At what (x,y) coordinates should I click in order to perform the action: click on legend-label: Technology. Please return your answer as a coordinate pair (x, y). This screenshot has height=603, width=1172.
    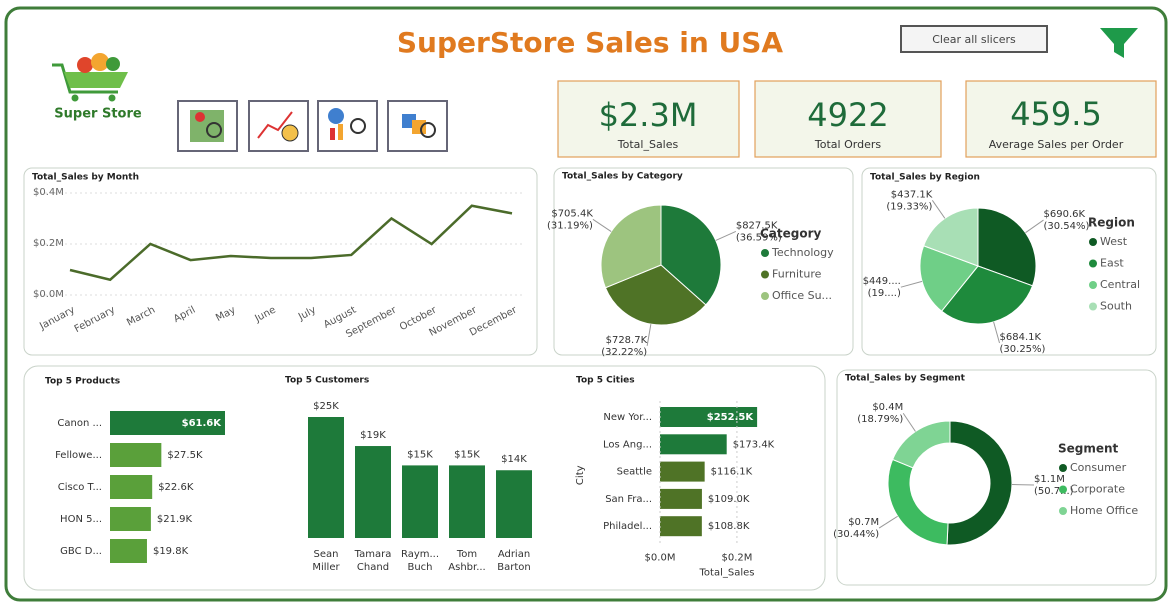
    Looking at the image, I should click on (802, 252).